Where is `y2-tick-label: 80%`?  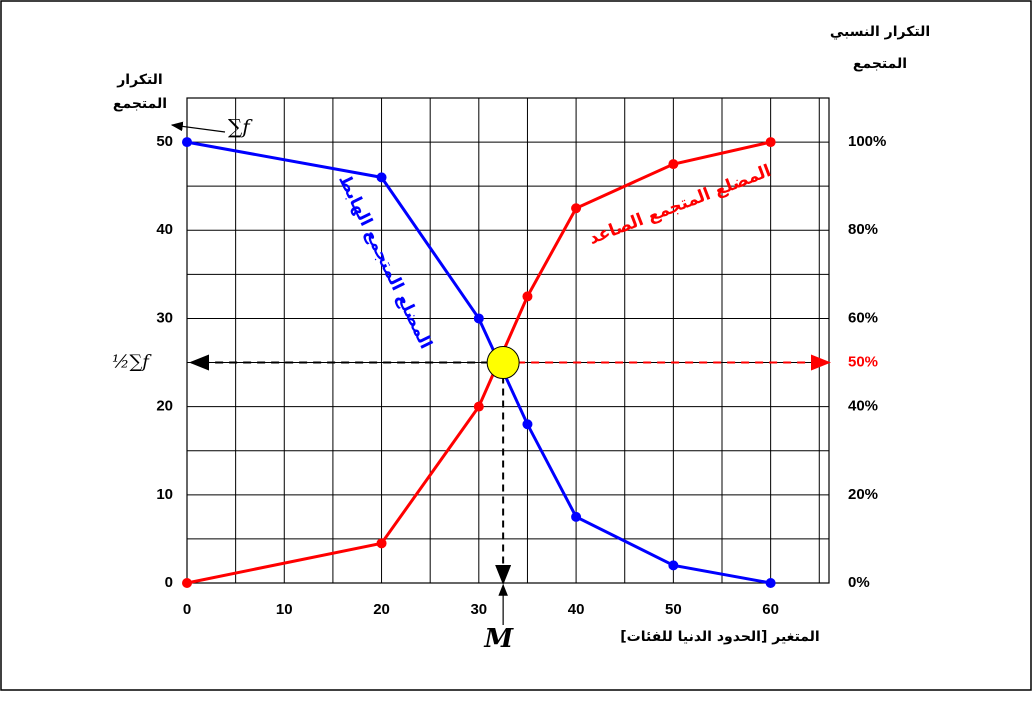
y2-tick-label: 80% is located at coordinates (863, 229).